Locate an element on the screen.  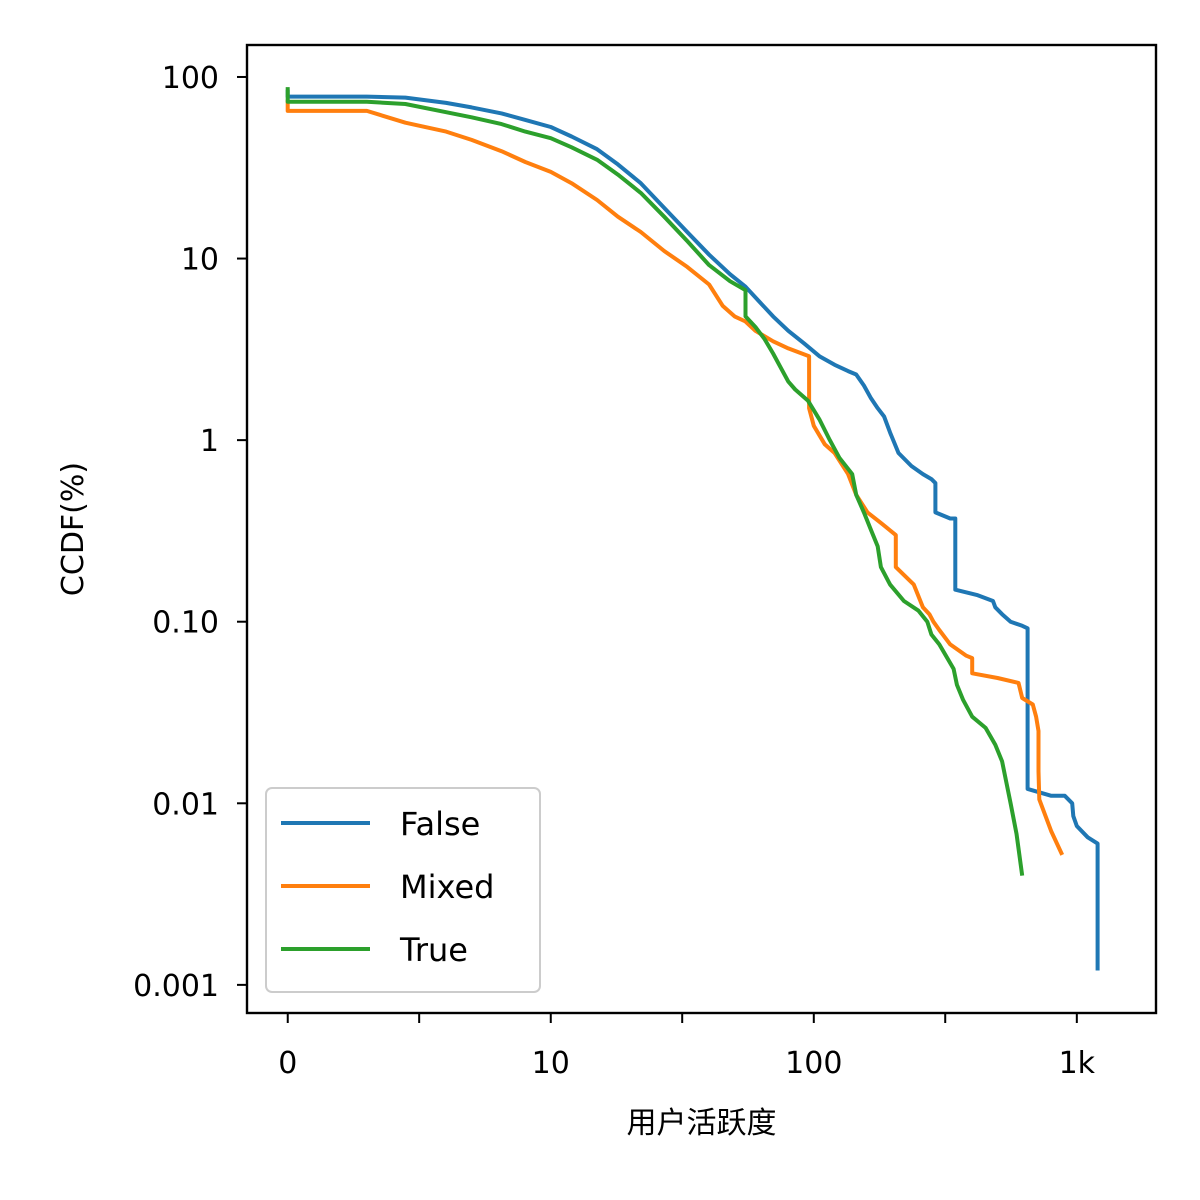
y-tick-label: 0.001 is located at coordinates (176, 986).